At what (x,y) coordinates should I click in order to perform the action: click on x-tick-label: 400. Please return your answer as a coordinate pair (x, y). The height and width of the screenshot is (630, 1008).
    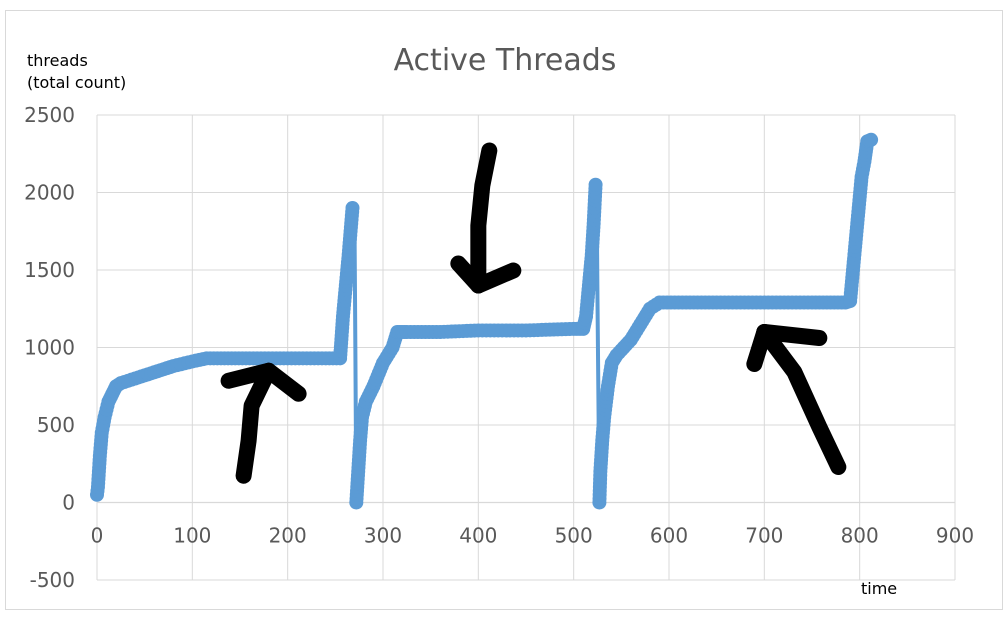
    Looking at the image, I should click on (478, 536).